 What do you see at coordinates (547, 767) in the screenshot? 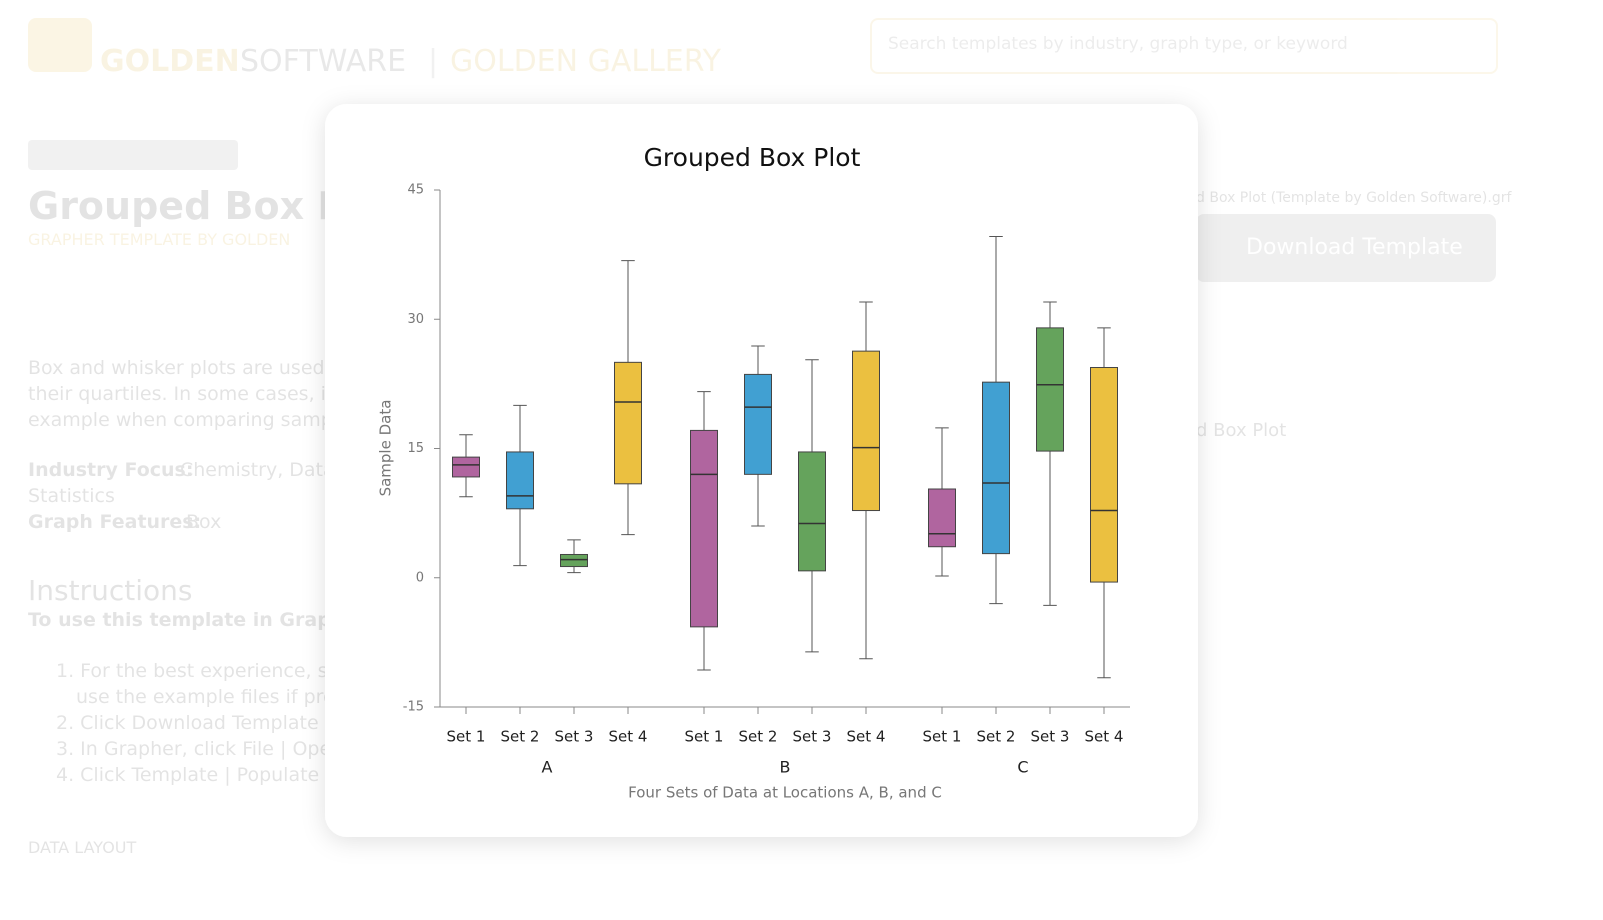
I see `group-label: A` at bounding box center [547, 767].